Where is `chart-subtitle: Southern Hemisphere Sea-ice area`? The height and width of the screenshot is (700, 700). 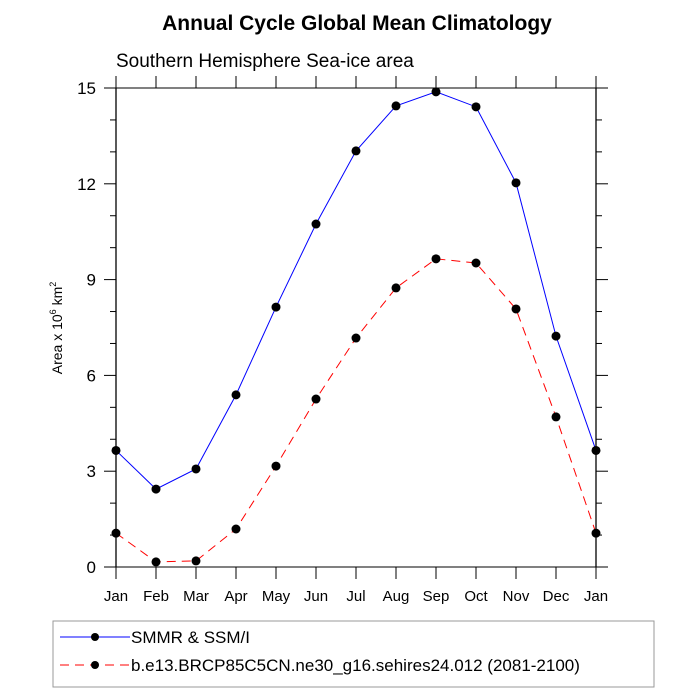
chart-subtitle: Southern Hemisphere Sea-ice area is located at coordinates (265, 61).